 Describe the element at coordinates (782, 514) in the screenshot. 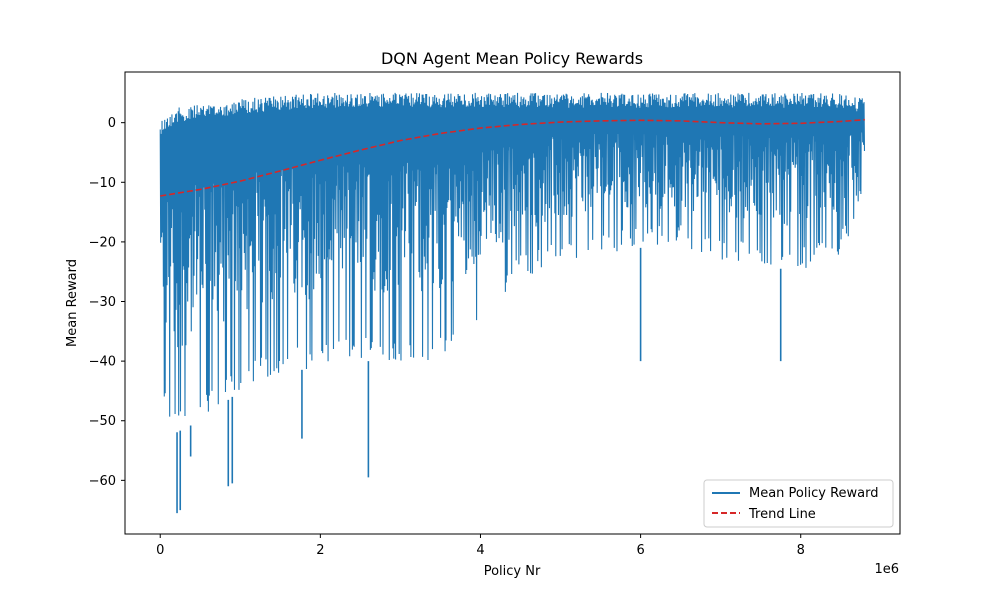

I see `legend-label-trend-line: Trend Line` at that location.